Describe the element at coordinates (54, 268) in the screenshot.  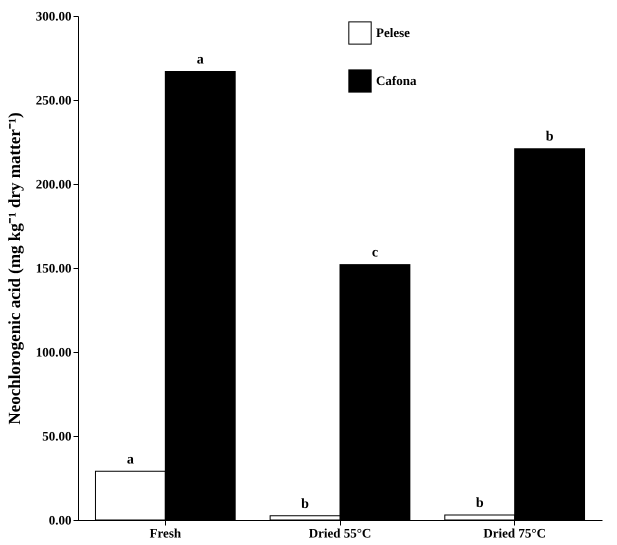
I see `y-tick-label: 150.00` at that location.